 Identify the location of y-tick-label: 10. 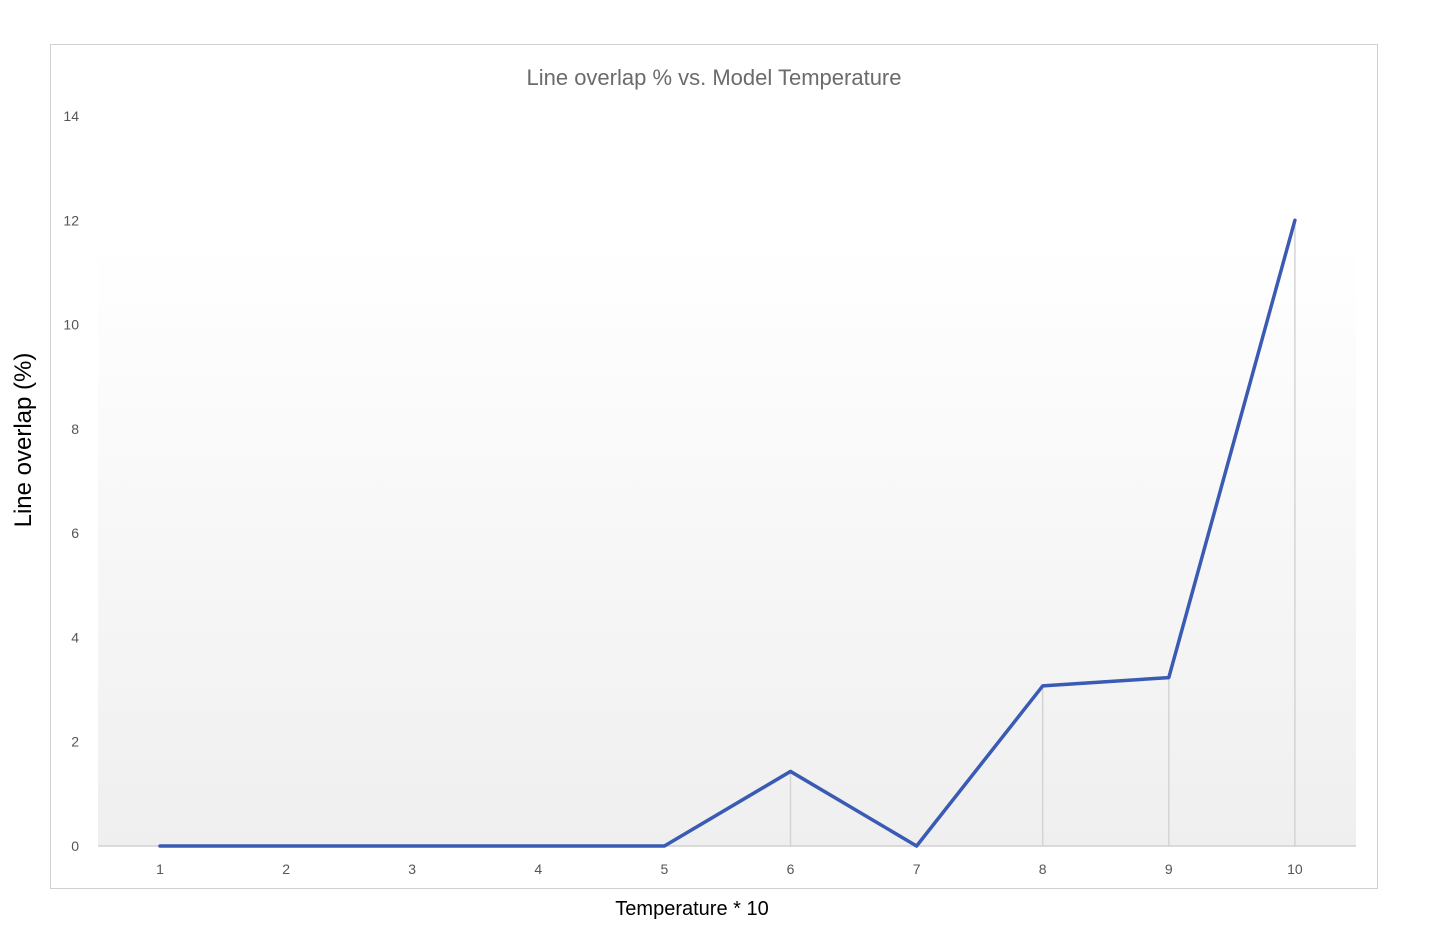
(71, 325).